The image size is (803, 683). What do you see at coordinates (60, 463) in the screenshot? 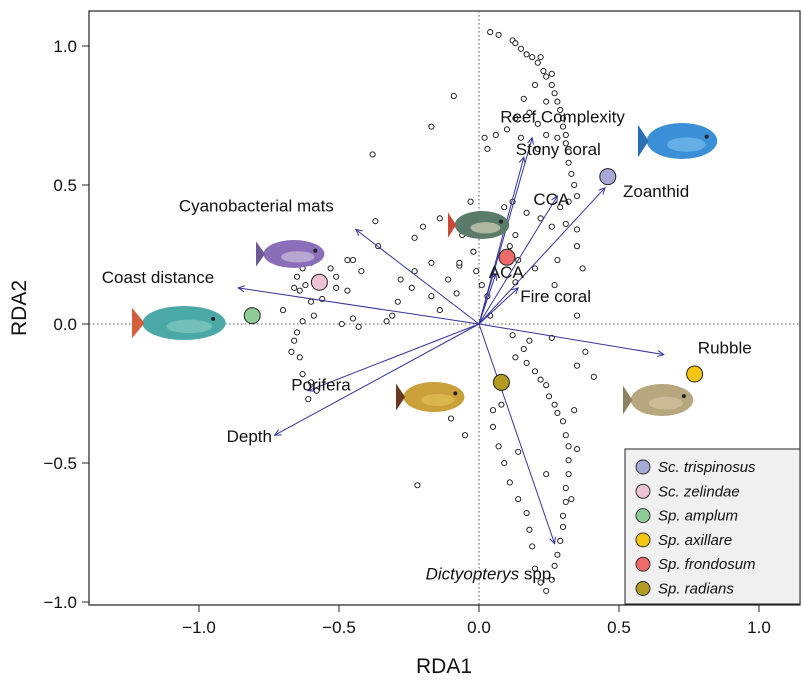
I see `y-tick-label: −0.5` at bounding box center [60, 463].